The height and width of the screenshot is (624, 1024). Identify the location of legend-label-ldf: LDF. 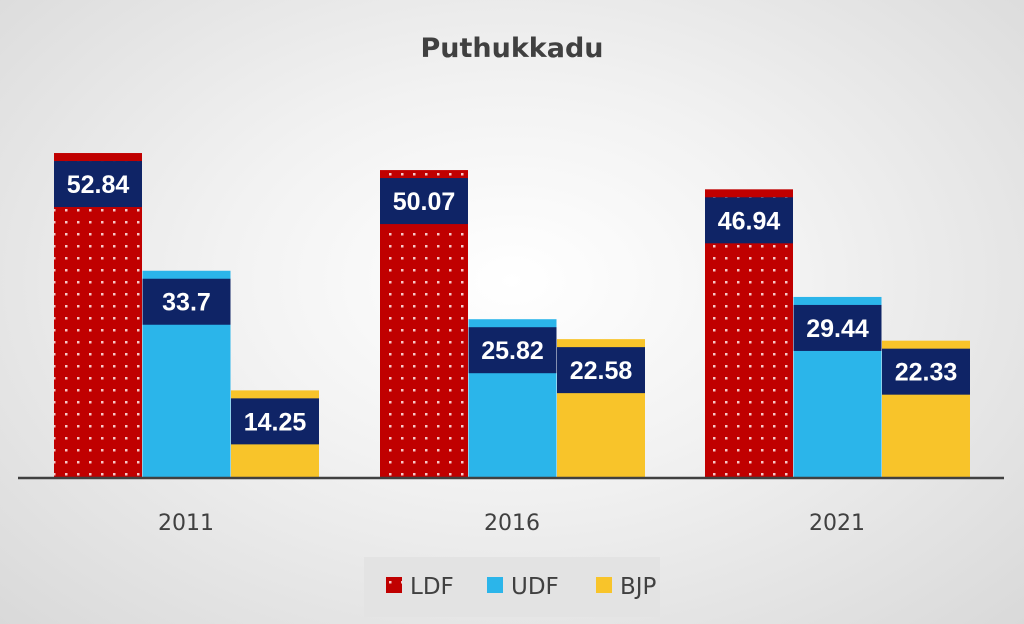
(432, 587).